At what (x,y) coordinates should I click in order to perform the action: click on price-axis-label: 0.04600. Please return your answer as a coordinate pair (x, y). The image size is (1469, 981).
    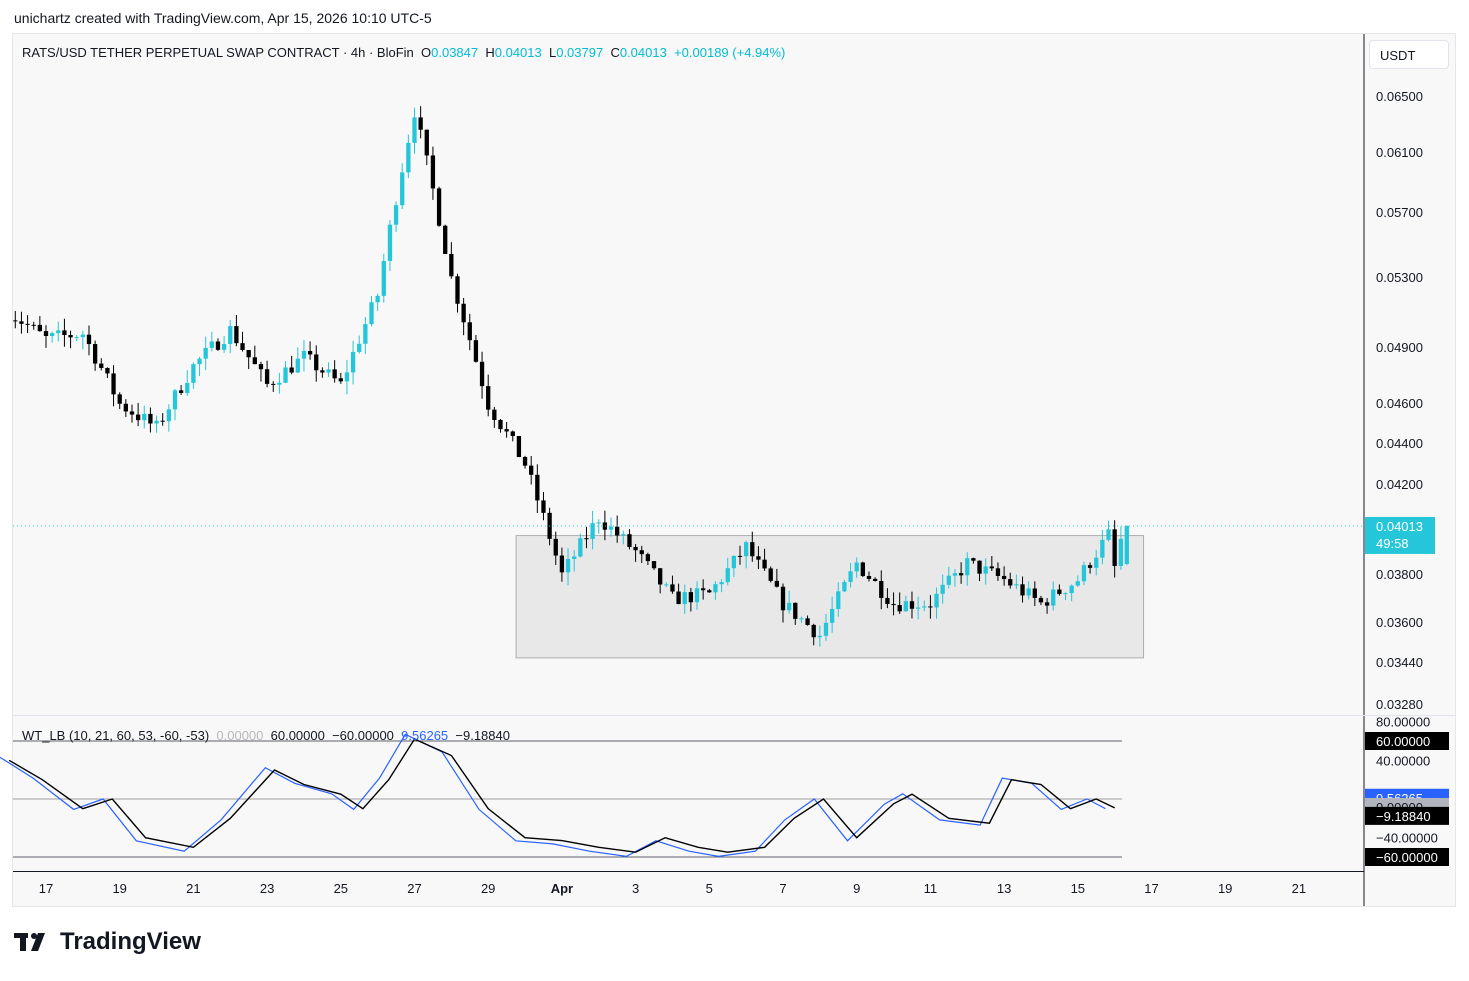
    Looking at the image, I should click on (1399, 403).